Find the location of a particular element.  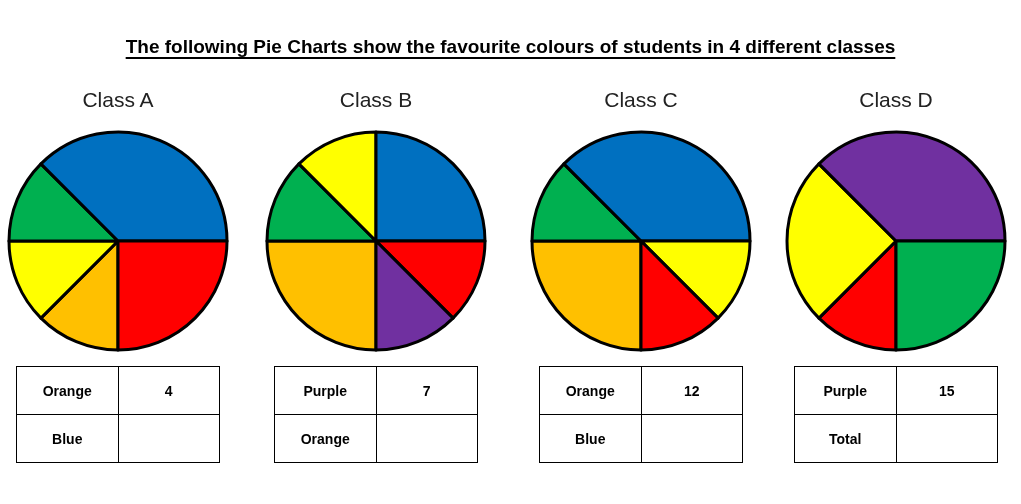

chart-title: Class D is located at coordinates (896, 99).